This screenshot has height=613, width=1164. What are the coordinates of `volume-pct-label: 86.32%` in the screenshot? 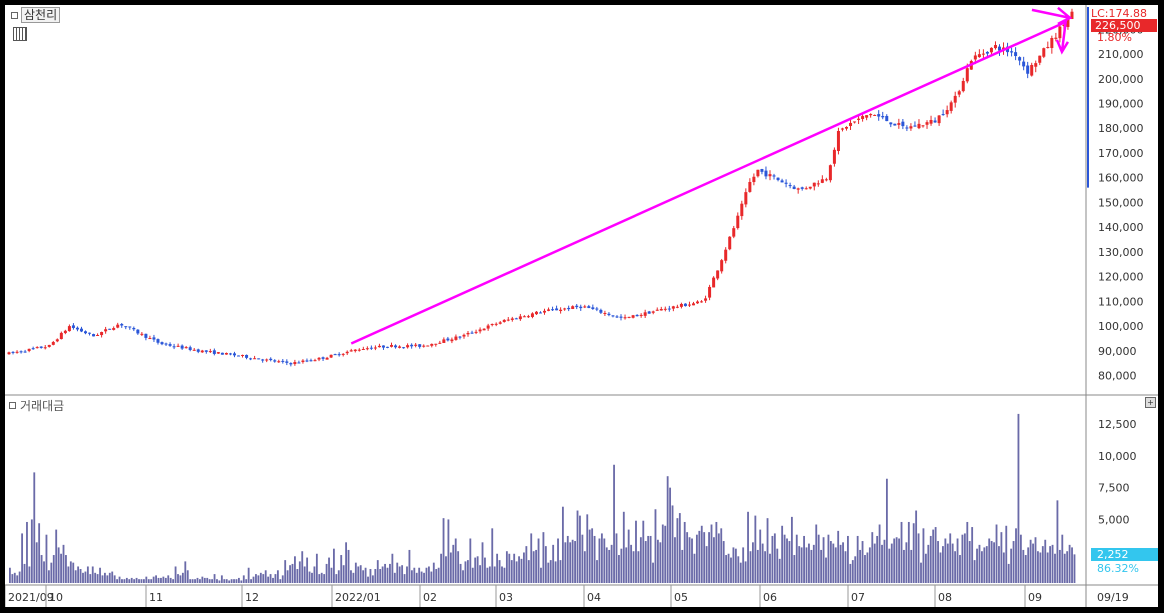 It's located at (1118, 568).